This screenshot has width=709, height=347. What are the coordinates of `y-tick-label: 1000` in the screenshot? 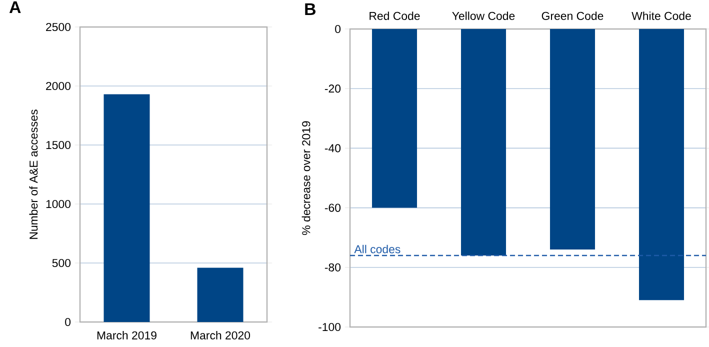 It's located at (58, 204).